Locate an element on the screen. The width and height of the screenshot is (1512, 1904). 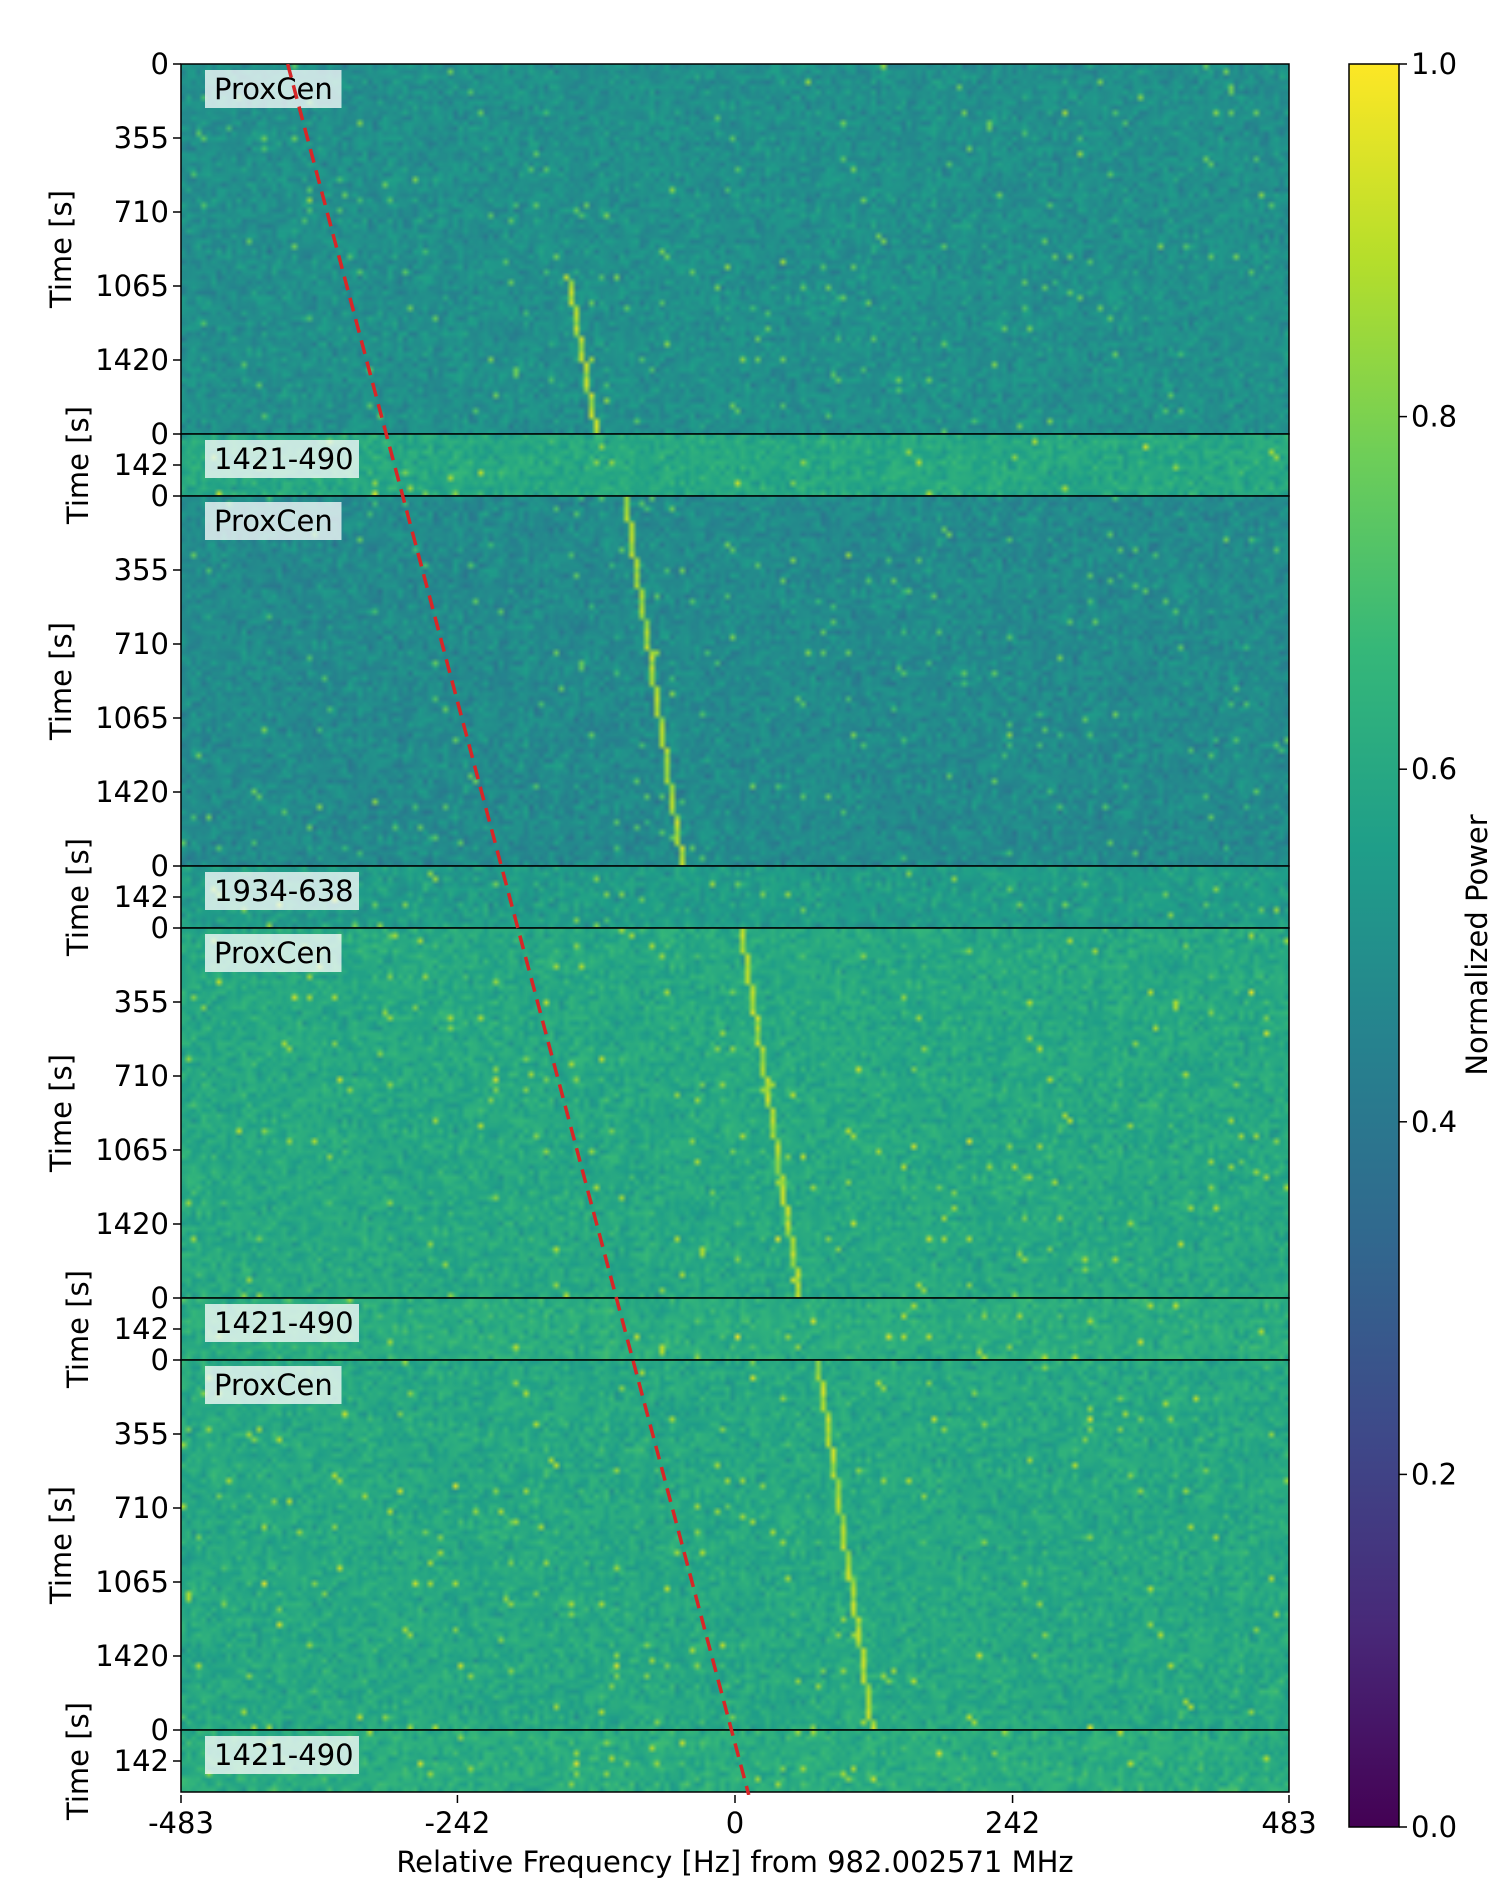
x-tick-label: -483 is located at coordinates (181, 1823).